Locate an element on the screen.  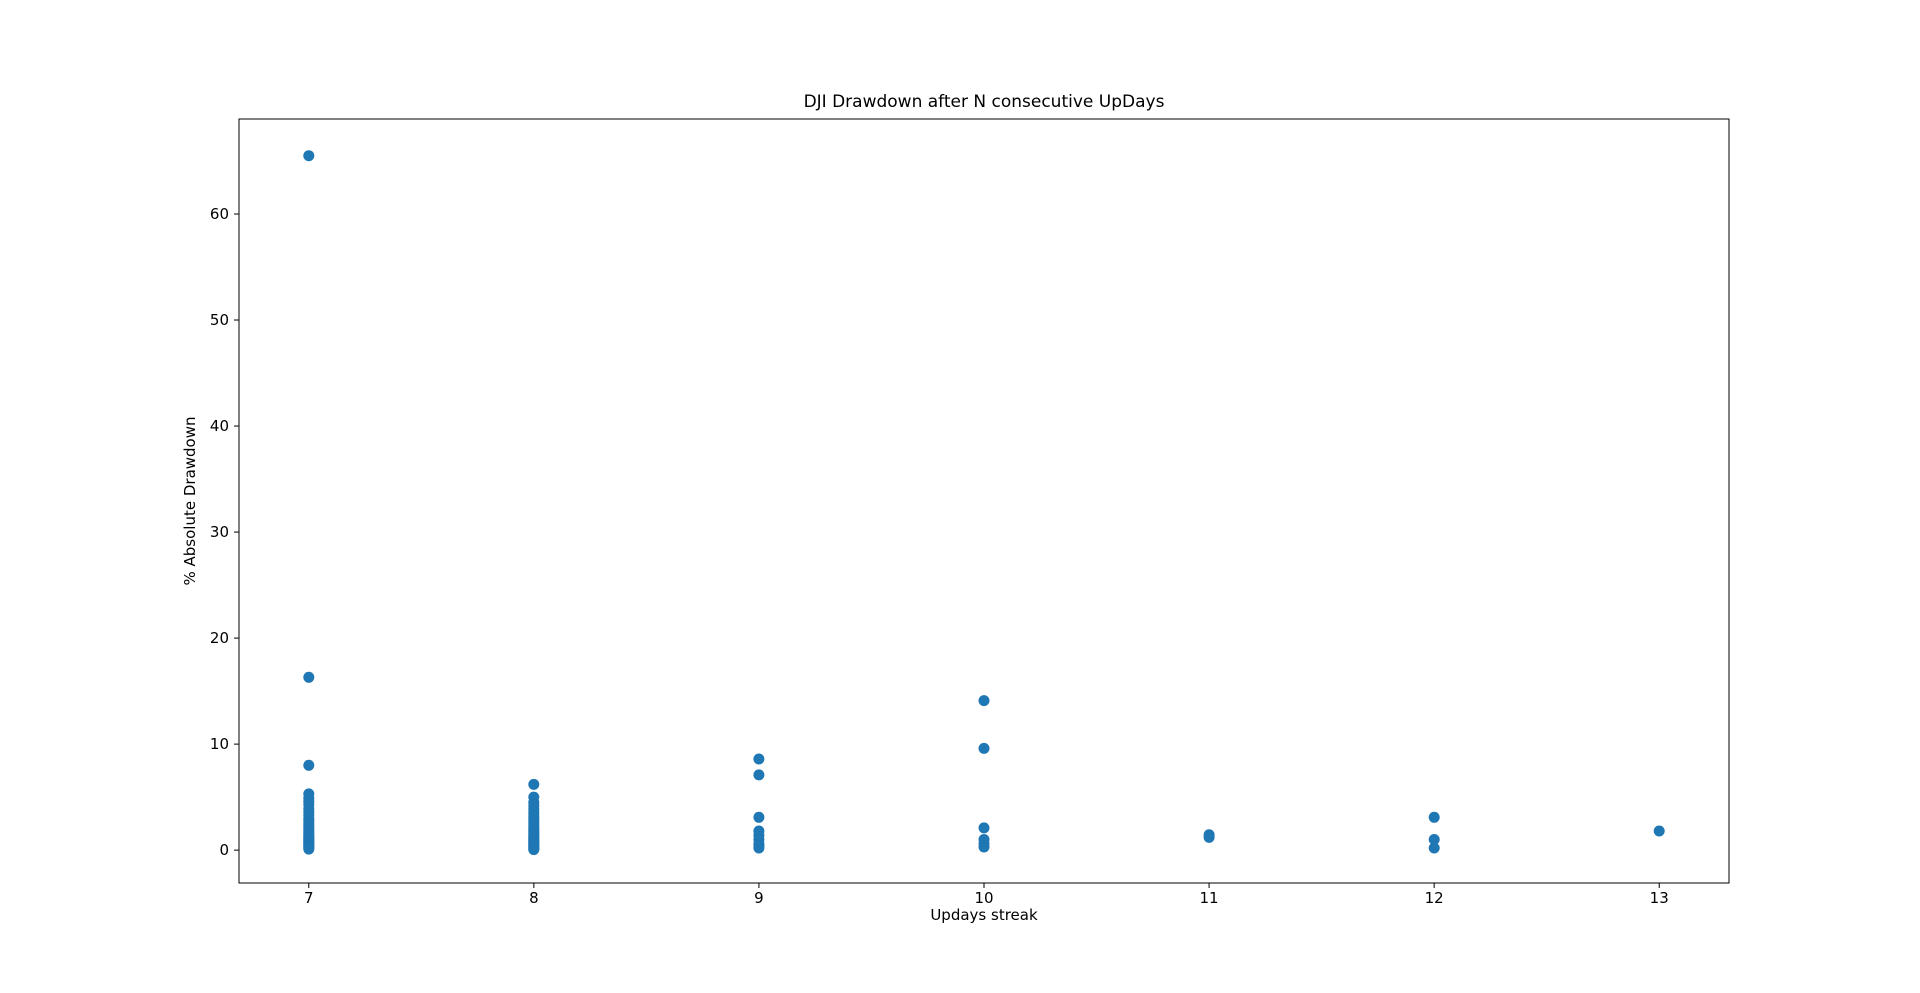
y-tick-label: 20 is located at coordinates (219, 638).